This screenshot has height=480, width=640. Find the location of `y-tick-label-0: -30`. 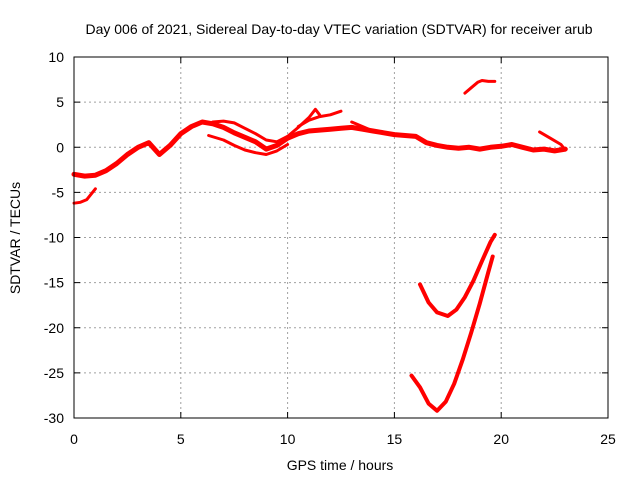

y-tick-label-0: -30 is located at coordinates (54, 418).